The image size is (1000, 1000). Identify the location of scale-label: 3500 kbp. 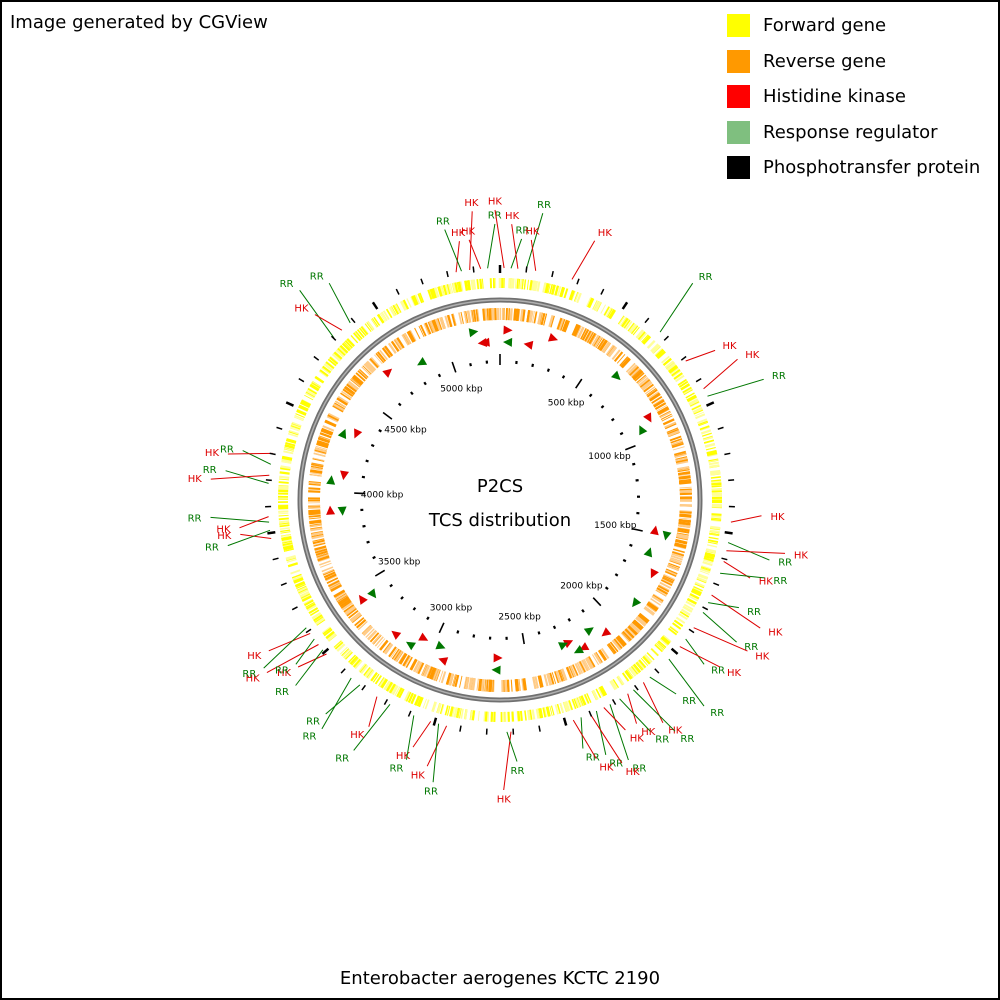
(399, 562).